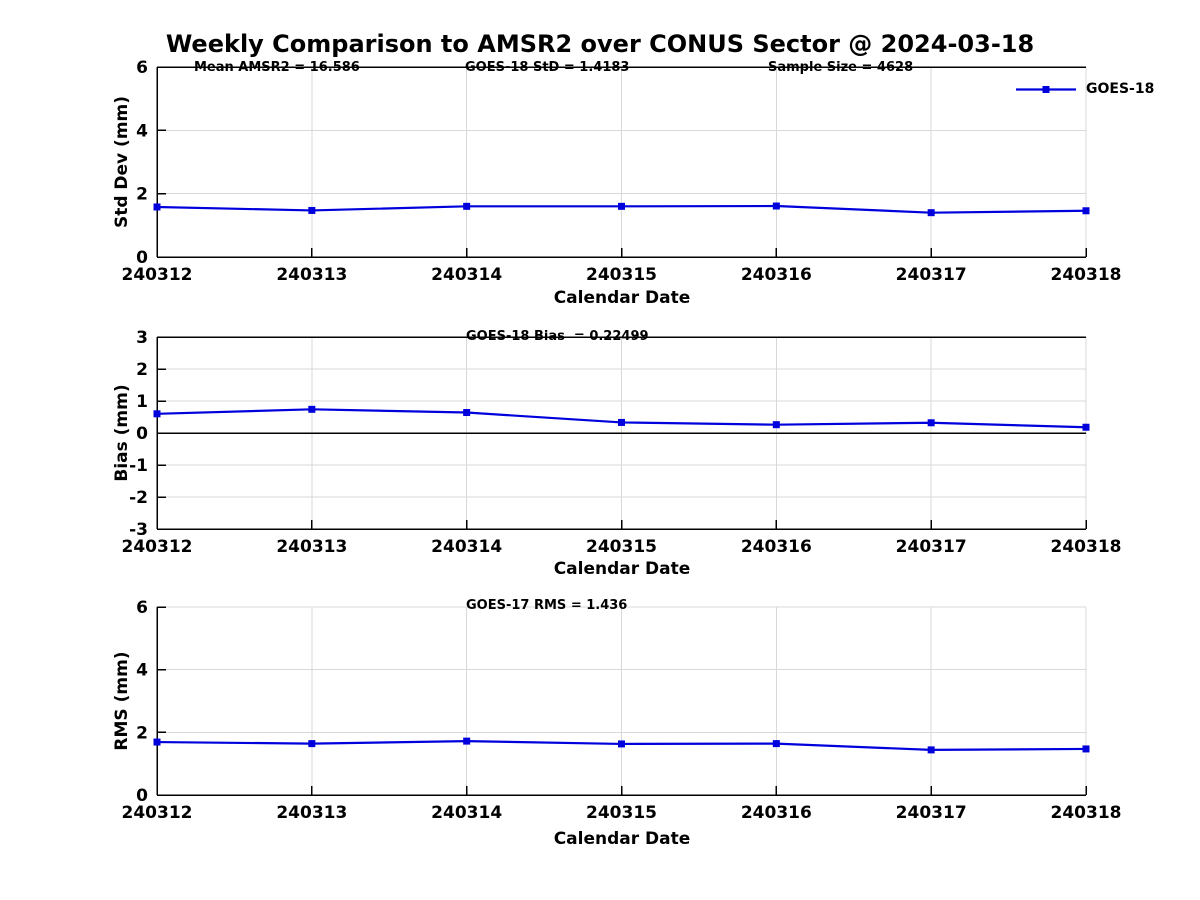 The height and width of the screenshot is (900, 1200). Describe the element at coordinates (1120, 89) in the screenshot. I see `legend-label: GOES-18` at that location.